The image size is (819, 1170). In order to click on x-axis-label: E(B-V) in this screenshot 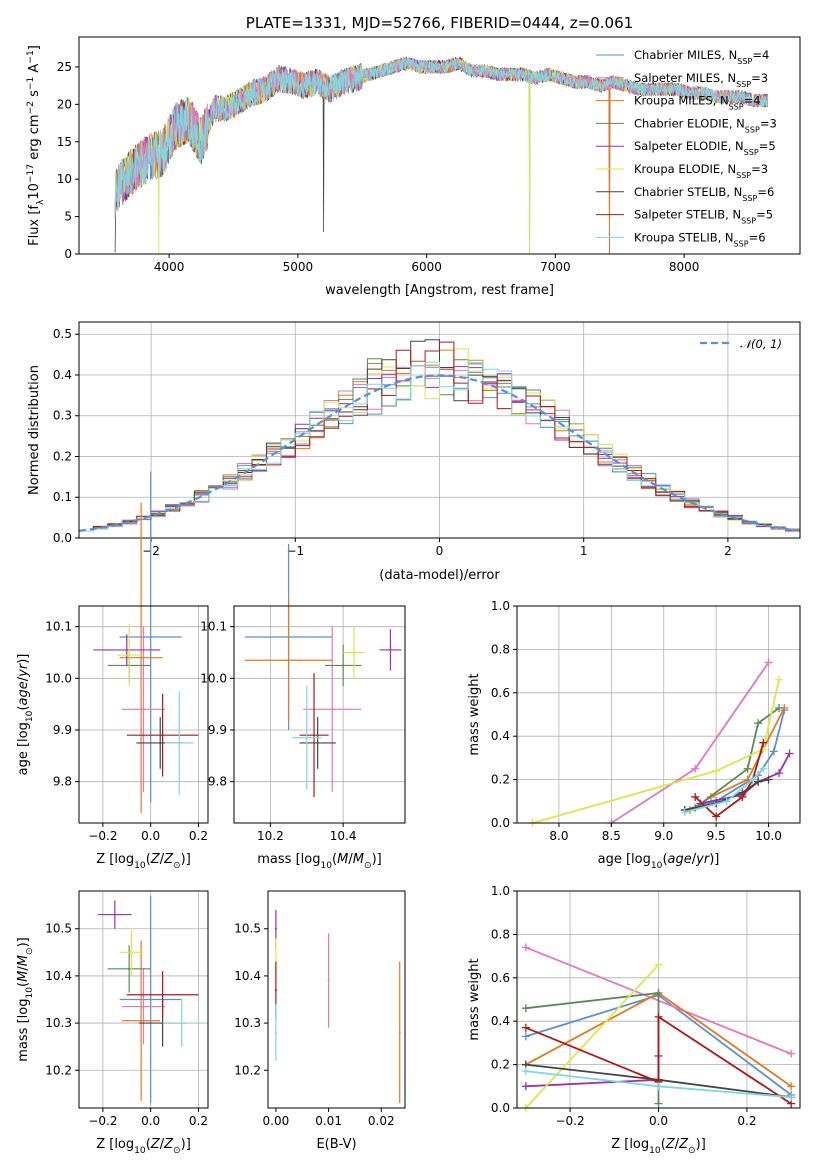, I will do `click(336, 1144)`.